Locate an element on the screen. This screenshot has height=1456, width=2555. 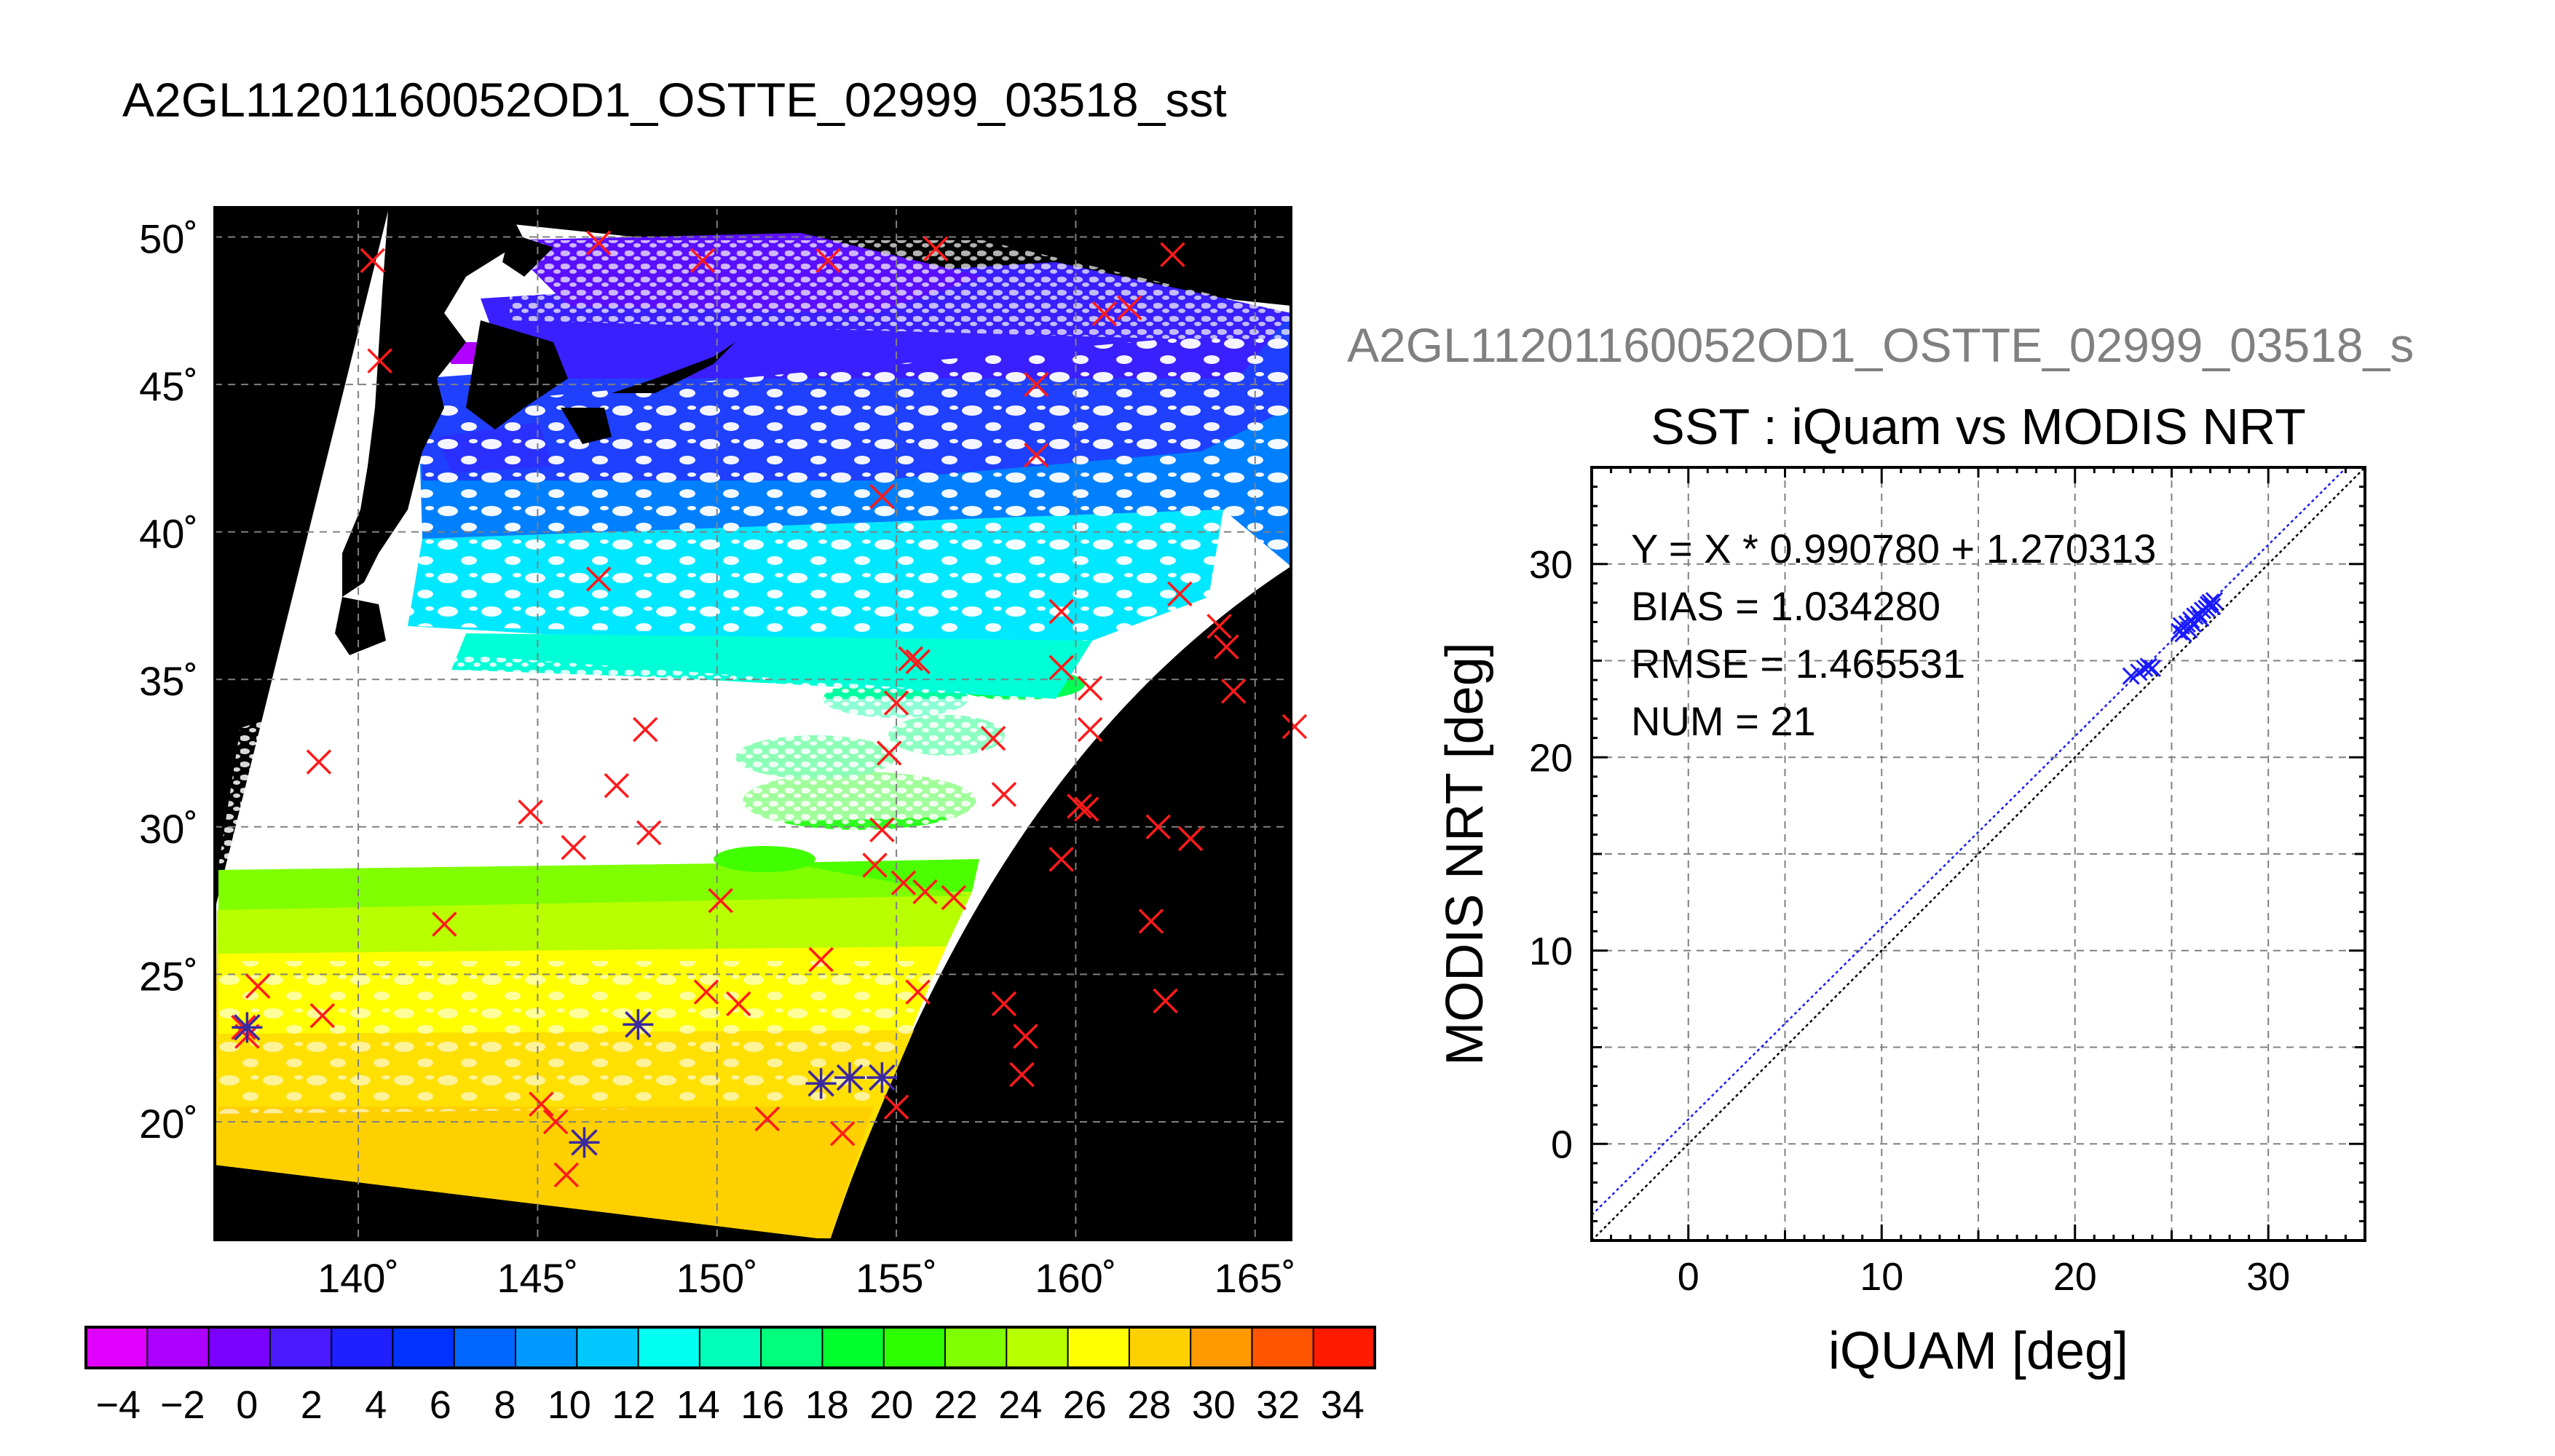
colorbar-label: −2 is located at coordinates (182, 1405).